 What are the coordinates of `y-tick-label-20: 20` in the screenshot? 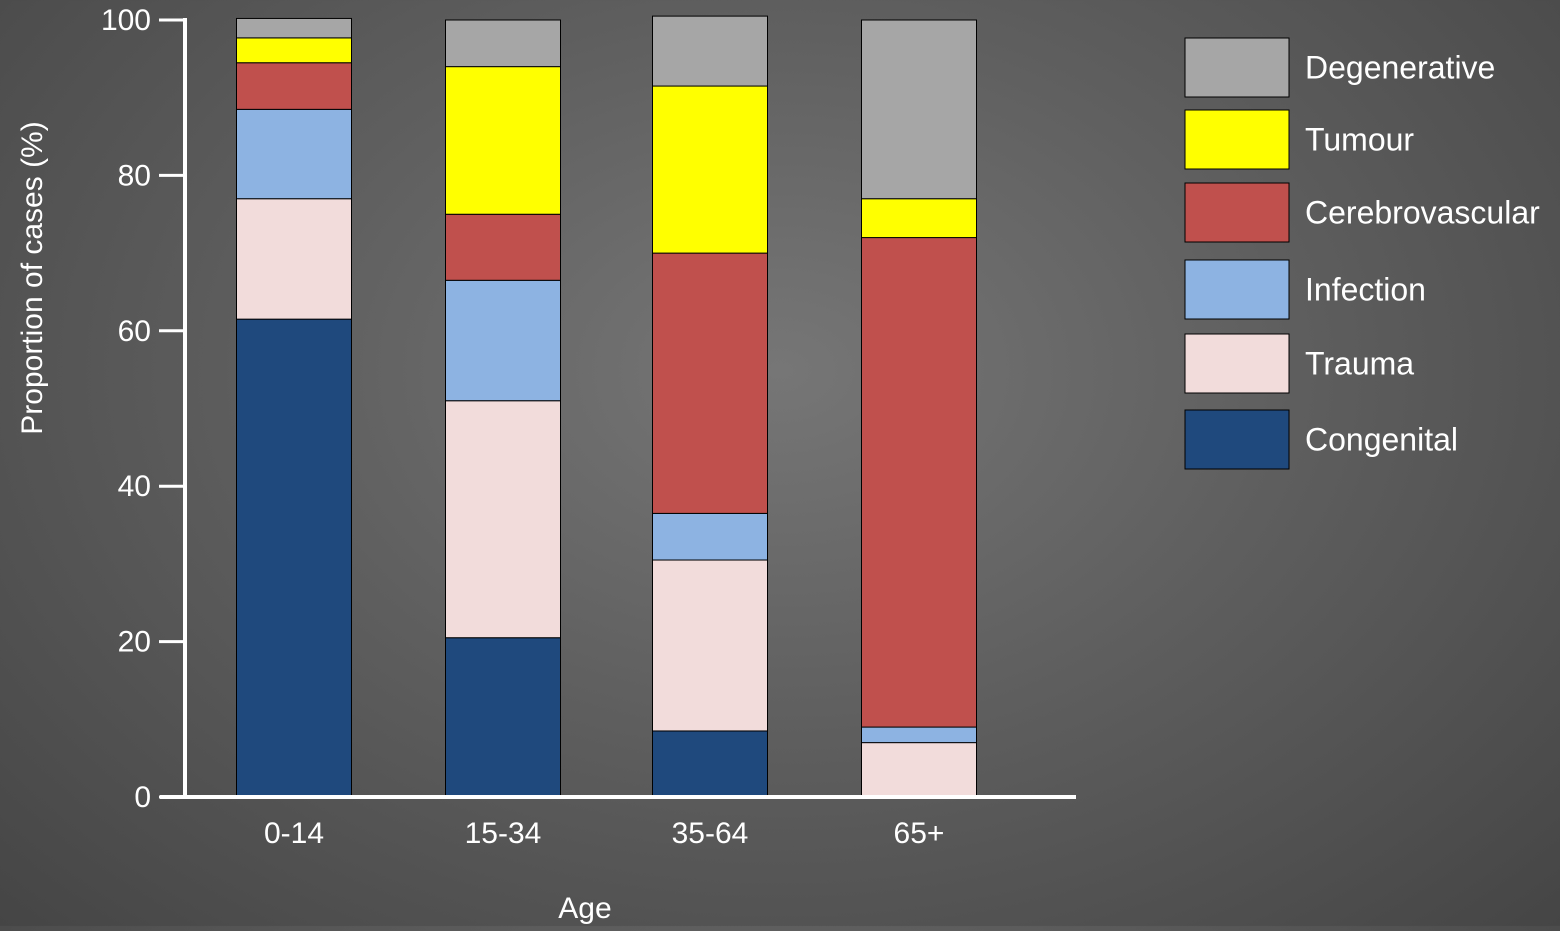 It's located at (134, 642).